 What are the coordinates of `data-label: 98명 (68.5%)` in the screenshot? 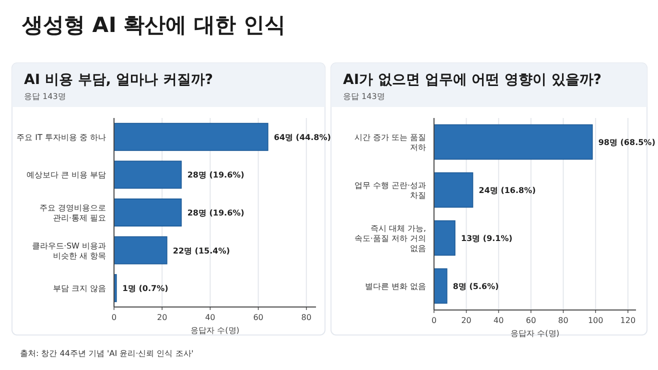 It's located at (627, 142).